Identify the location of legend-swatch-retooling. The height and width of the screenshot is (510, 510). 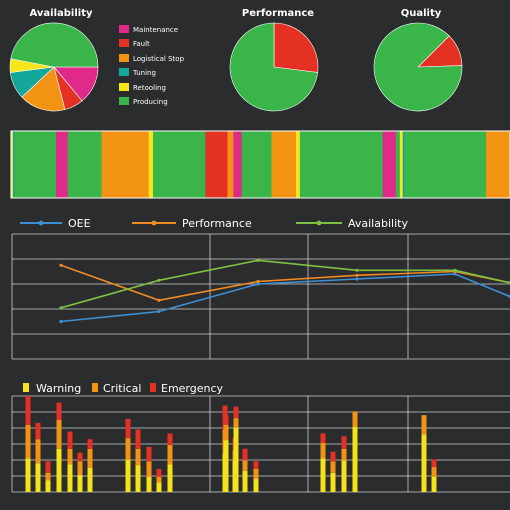
(124, 87).